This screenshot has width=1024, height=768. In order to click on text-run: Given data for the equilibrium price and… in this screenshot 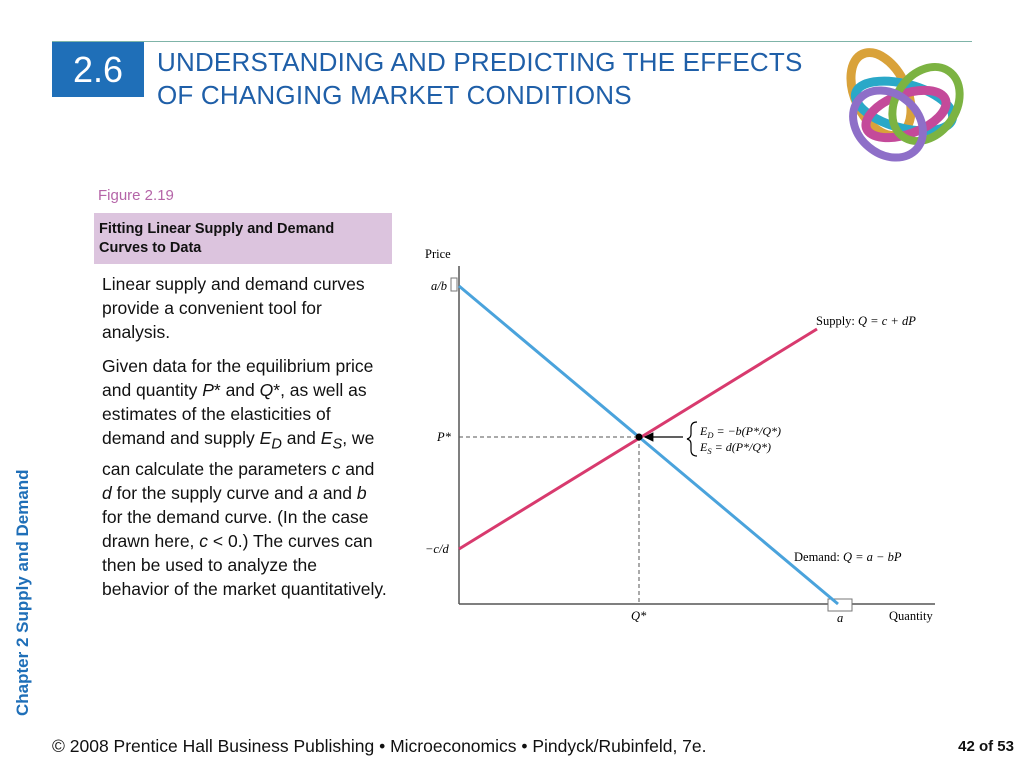, I will do `click(238, 378)`.